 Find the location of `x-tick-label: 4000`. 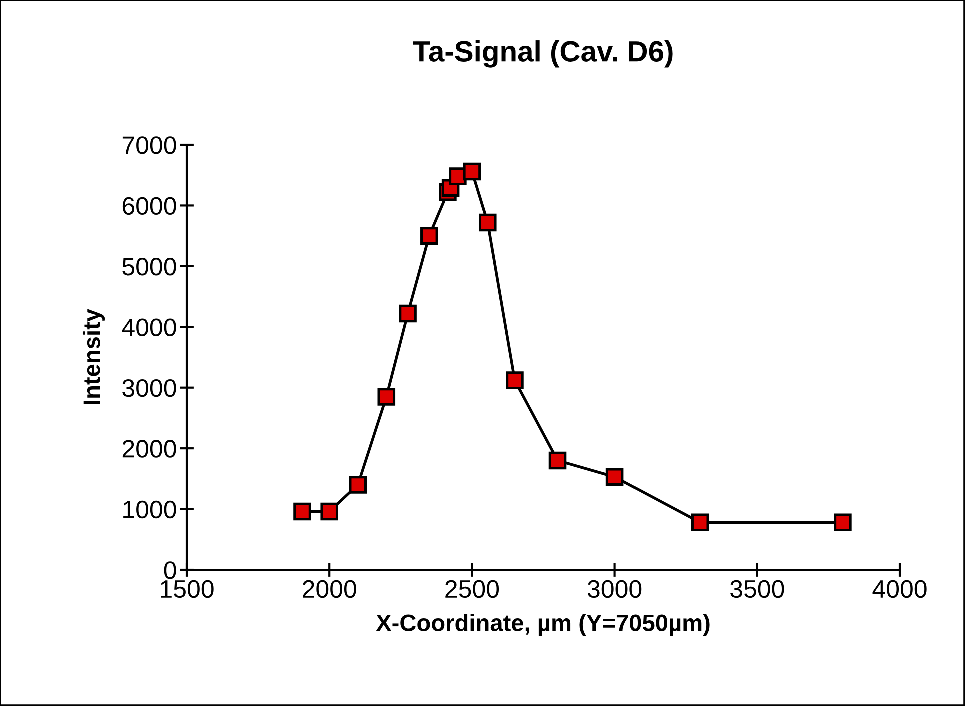

x-tick-label: 4000 is located at coordinates (899, 589).